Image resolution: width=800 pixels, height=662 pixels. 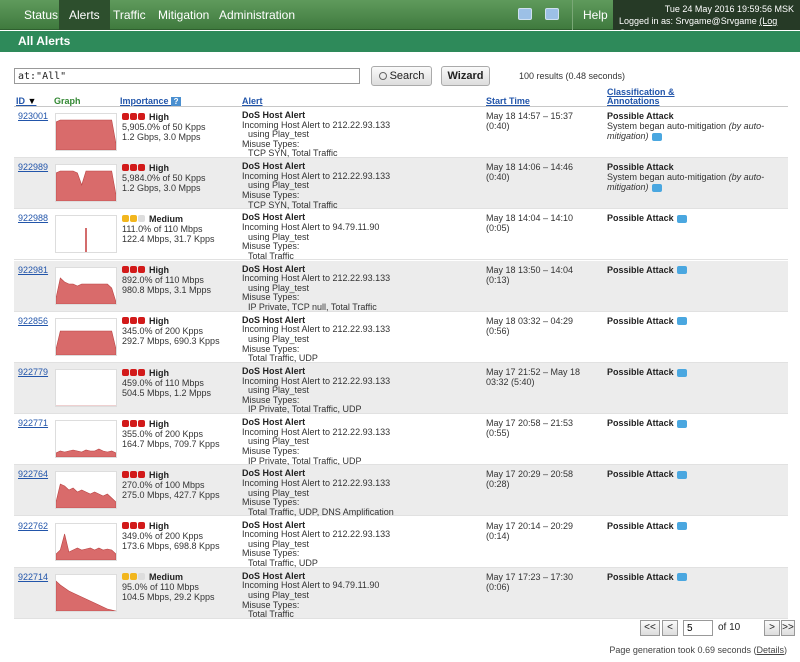 What do you see at coordinates (32, 101) in the screenshot?
I see `sort-desc-icon: ▼` at bounding box center [32, 101].